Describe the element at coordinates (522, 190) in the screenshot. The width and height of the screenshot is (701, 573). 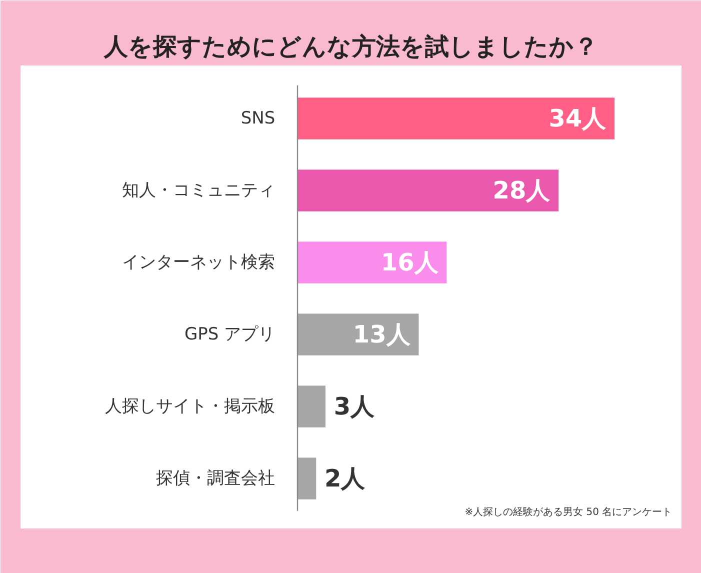
I see `data-label: 28人` at that location.